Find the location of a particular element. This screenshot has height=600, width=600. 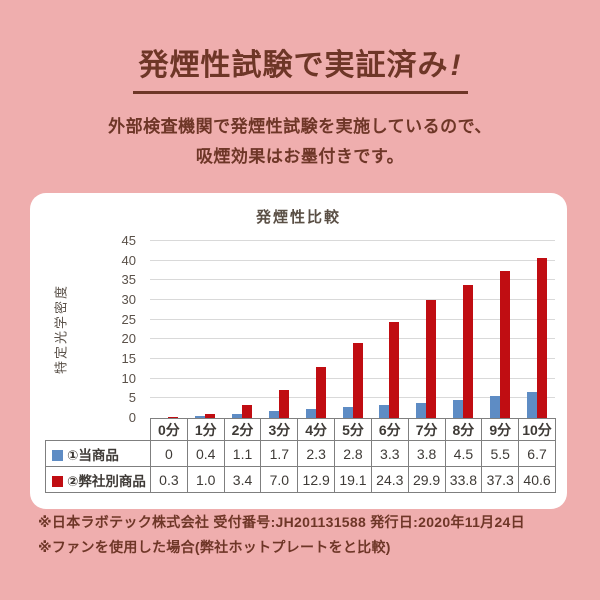

x-category-cell: 6分 is located at coordinates (389, 429).